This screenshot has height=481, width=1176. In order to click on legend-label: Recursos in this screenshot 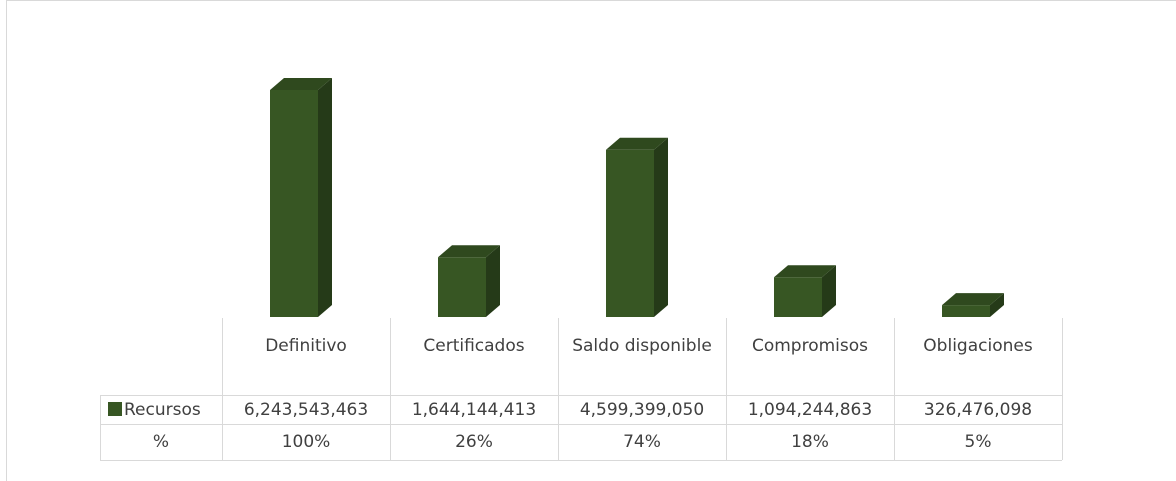, I will do `click(162, 409)`.